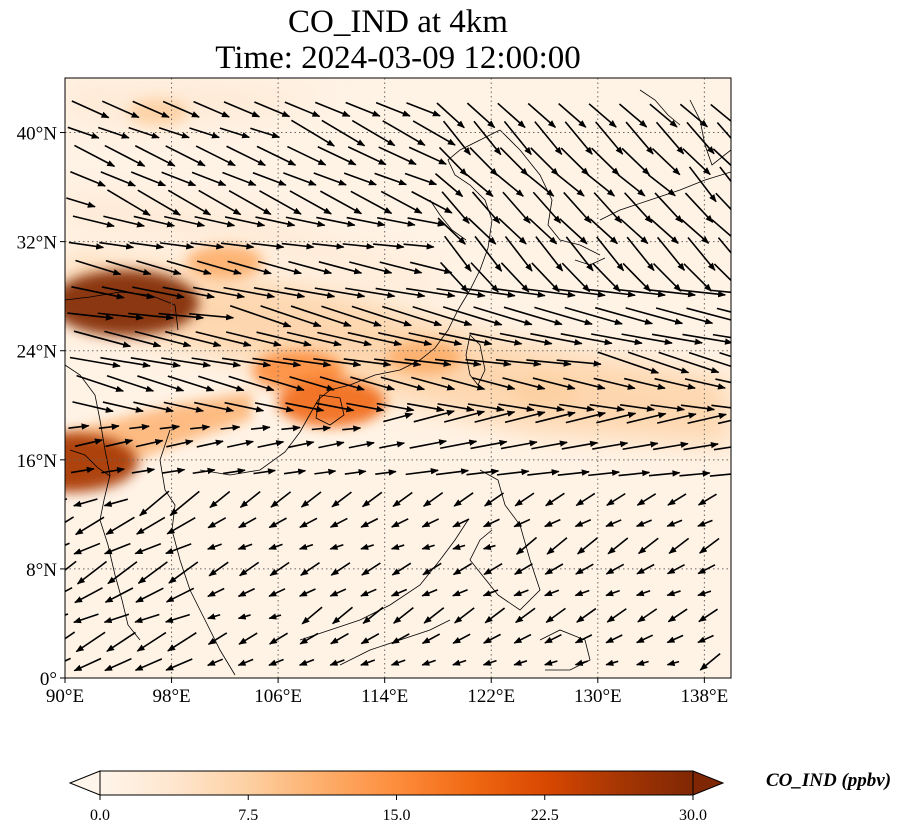  Describe the element at coordinates (491, 696) in the screenshot. I see `x-tick-label: 122°E` at that location.